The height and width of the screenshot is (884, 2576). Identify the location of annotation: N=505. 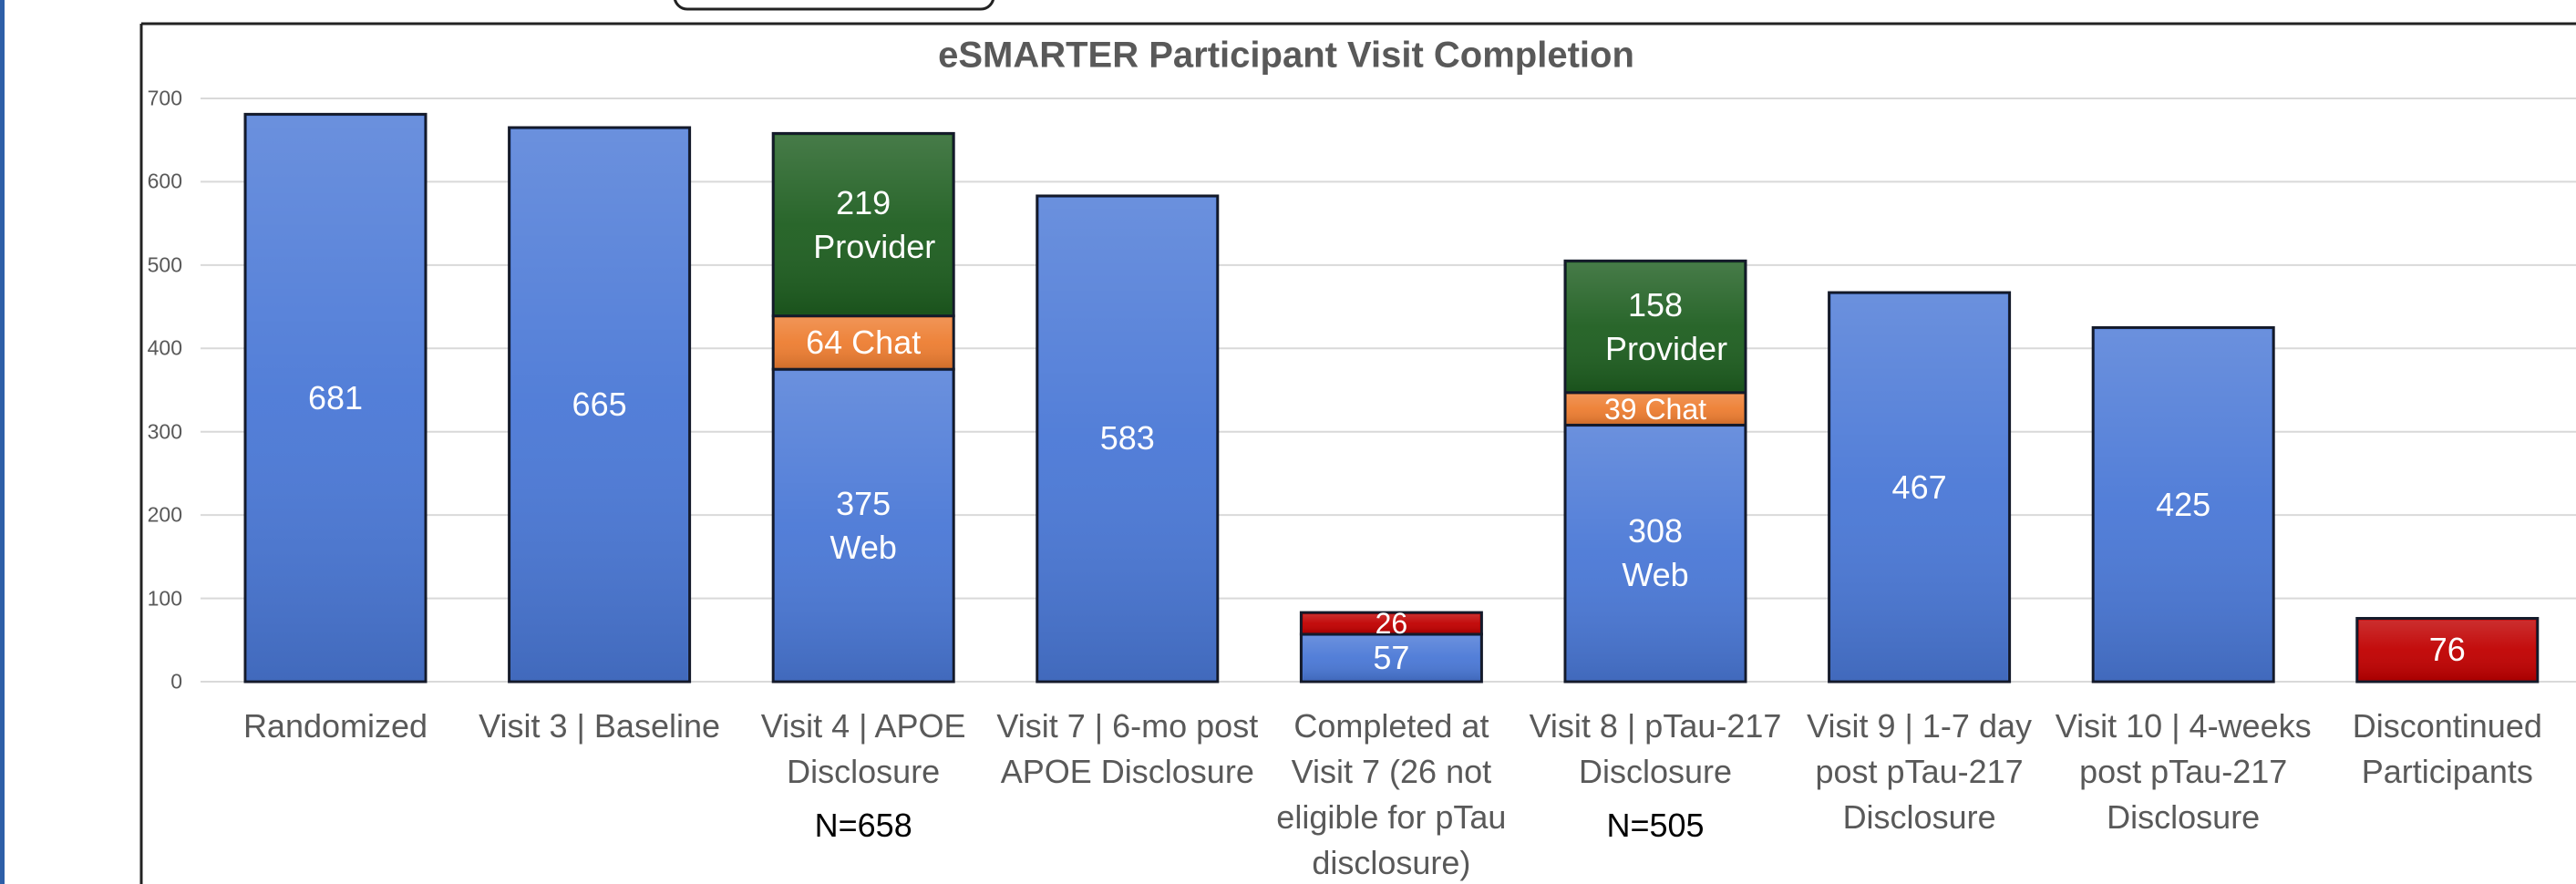
(1655, 825).